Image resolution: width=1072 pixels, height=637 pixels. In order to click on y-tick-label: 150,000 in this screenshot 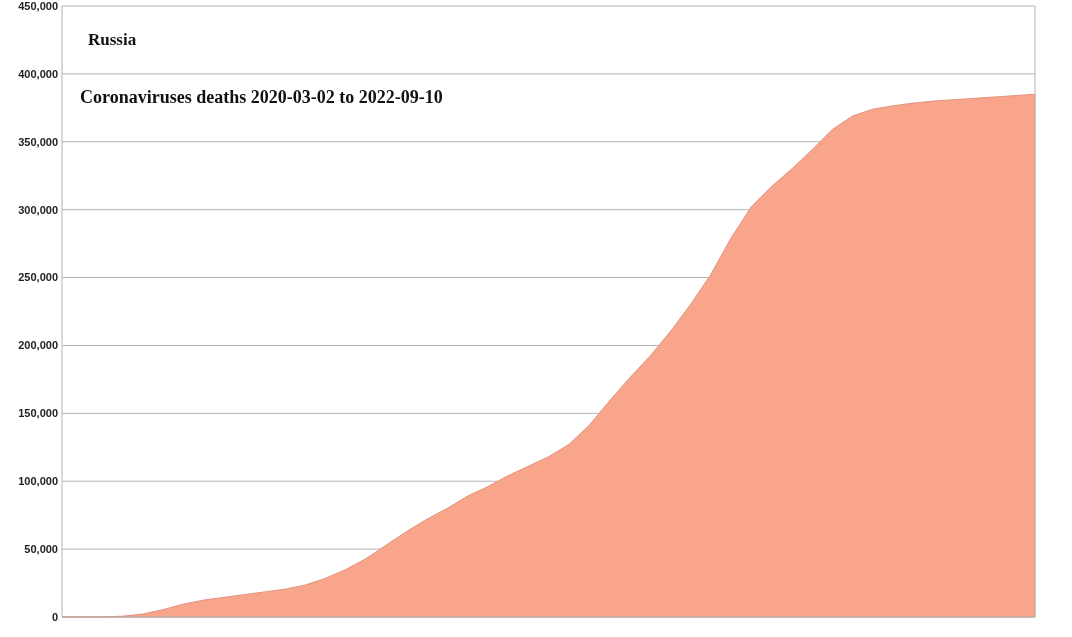, I will do `click(38, 413)`.